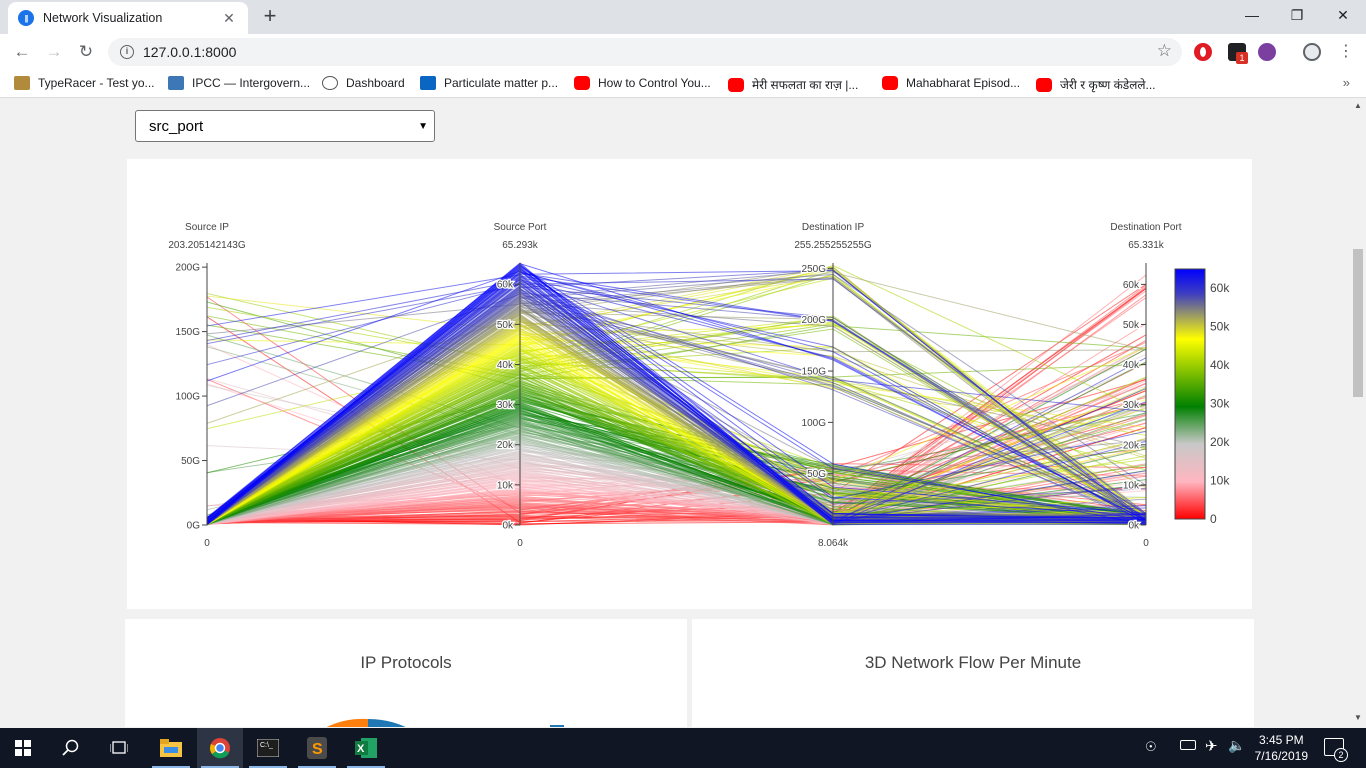  Describe the element at coordinates (1131, 365) in the screenshot. I see `axis-tick-label: 40k` at that location.